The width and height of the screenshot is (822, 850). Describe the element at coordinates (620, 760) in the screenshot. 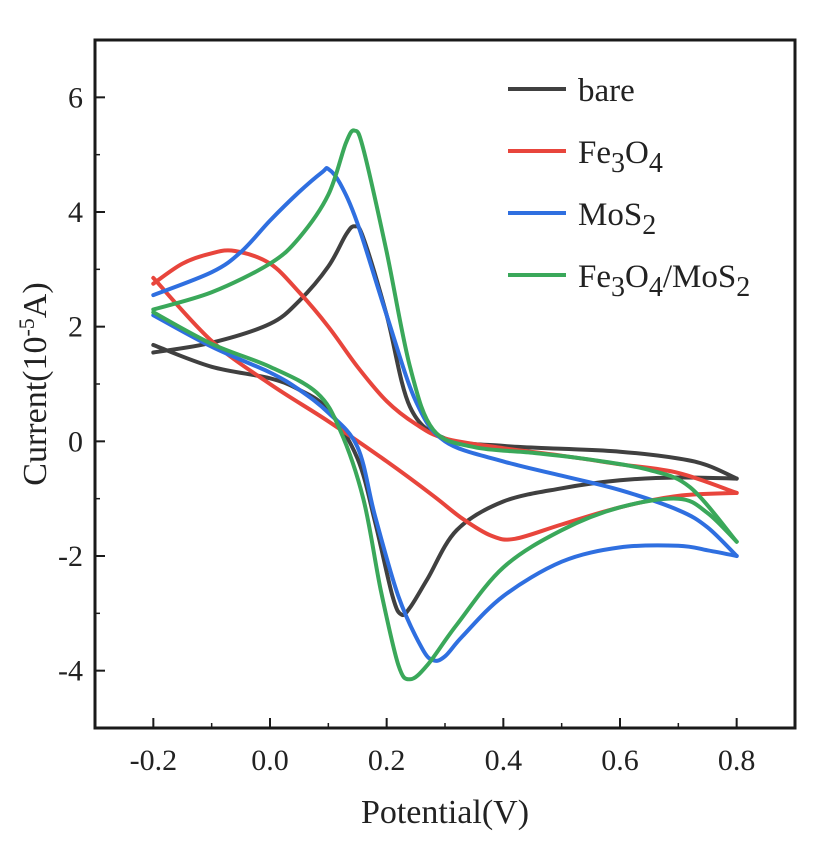

I see `x-tick-label: 0.6` at that location.